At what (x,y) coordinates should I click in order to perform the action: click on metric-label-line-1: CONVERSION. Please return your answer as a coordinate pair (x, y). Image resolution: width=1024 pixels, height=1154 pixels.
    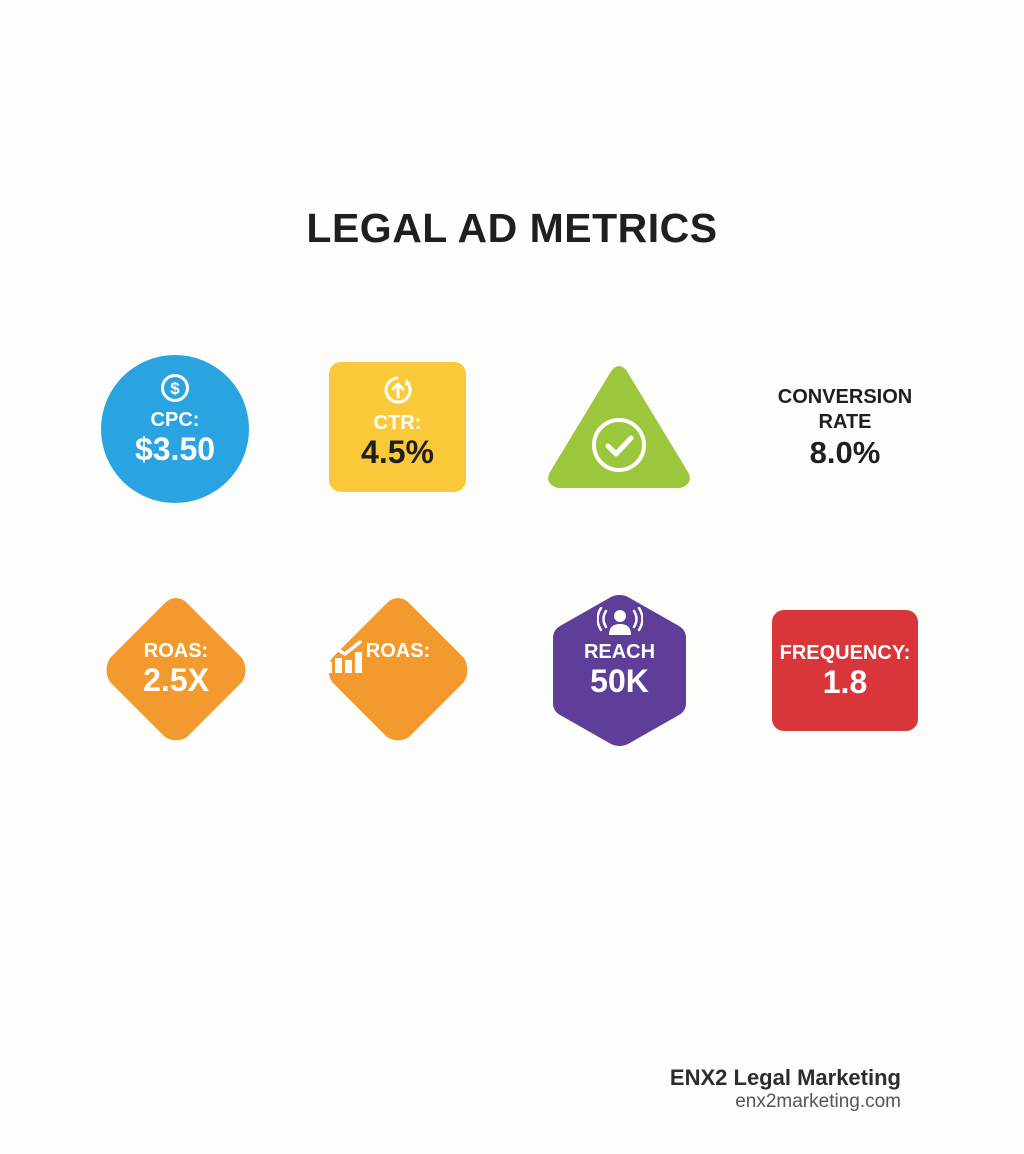
    Looking at the image, I should click on (845, 397).